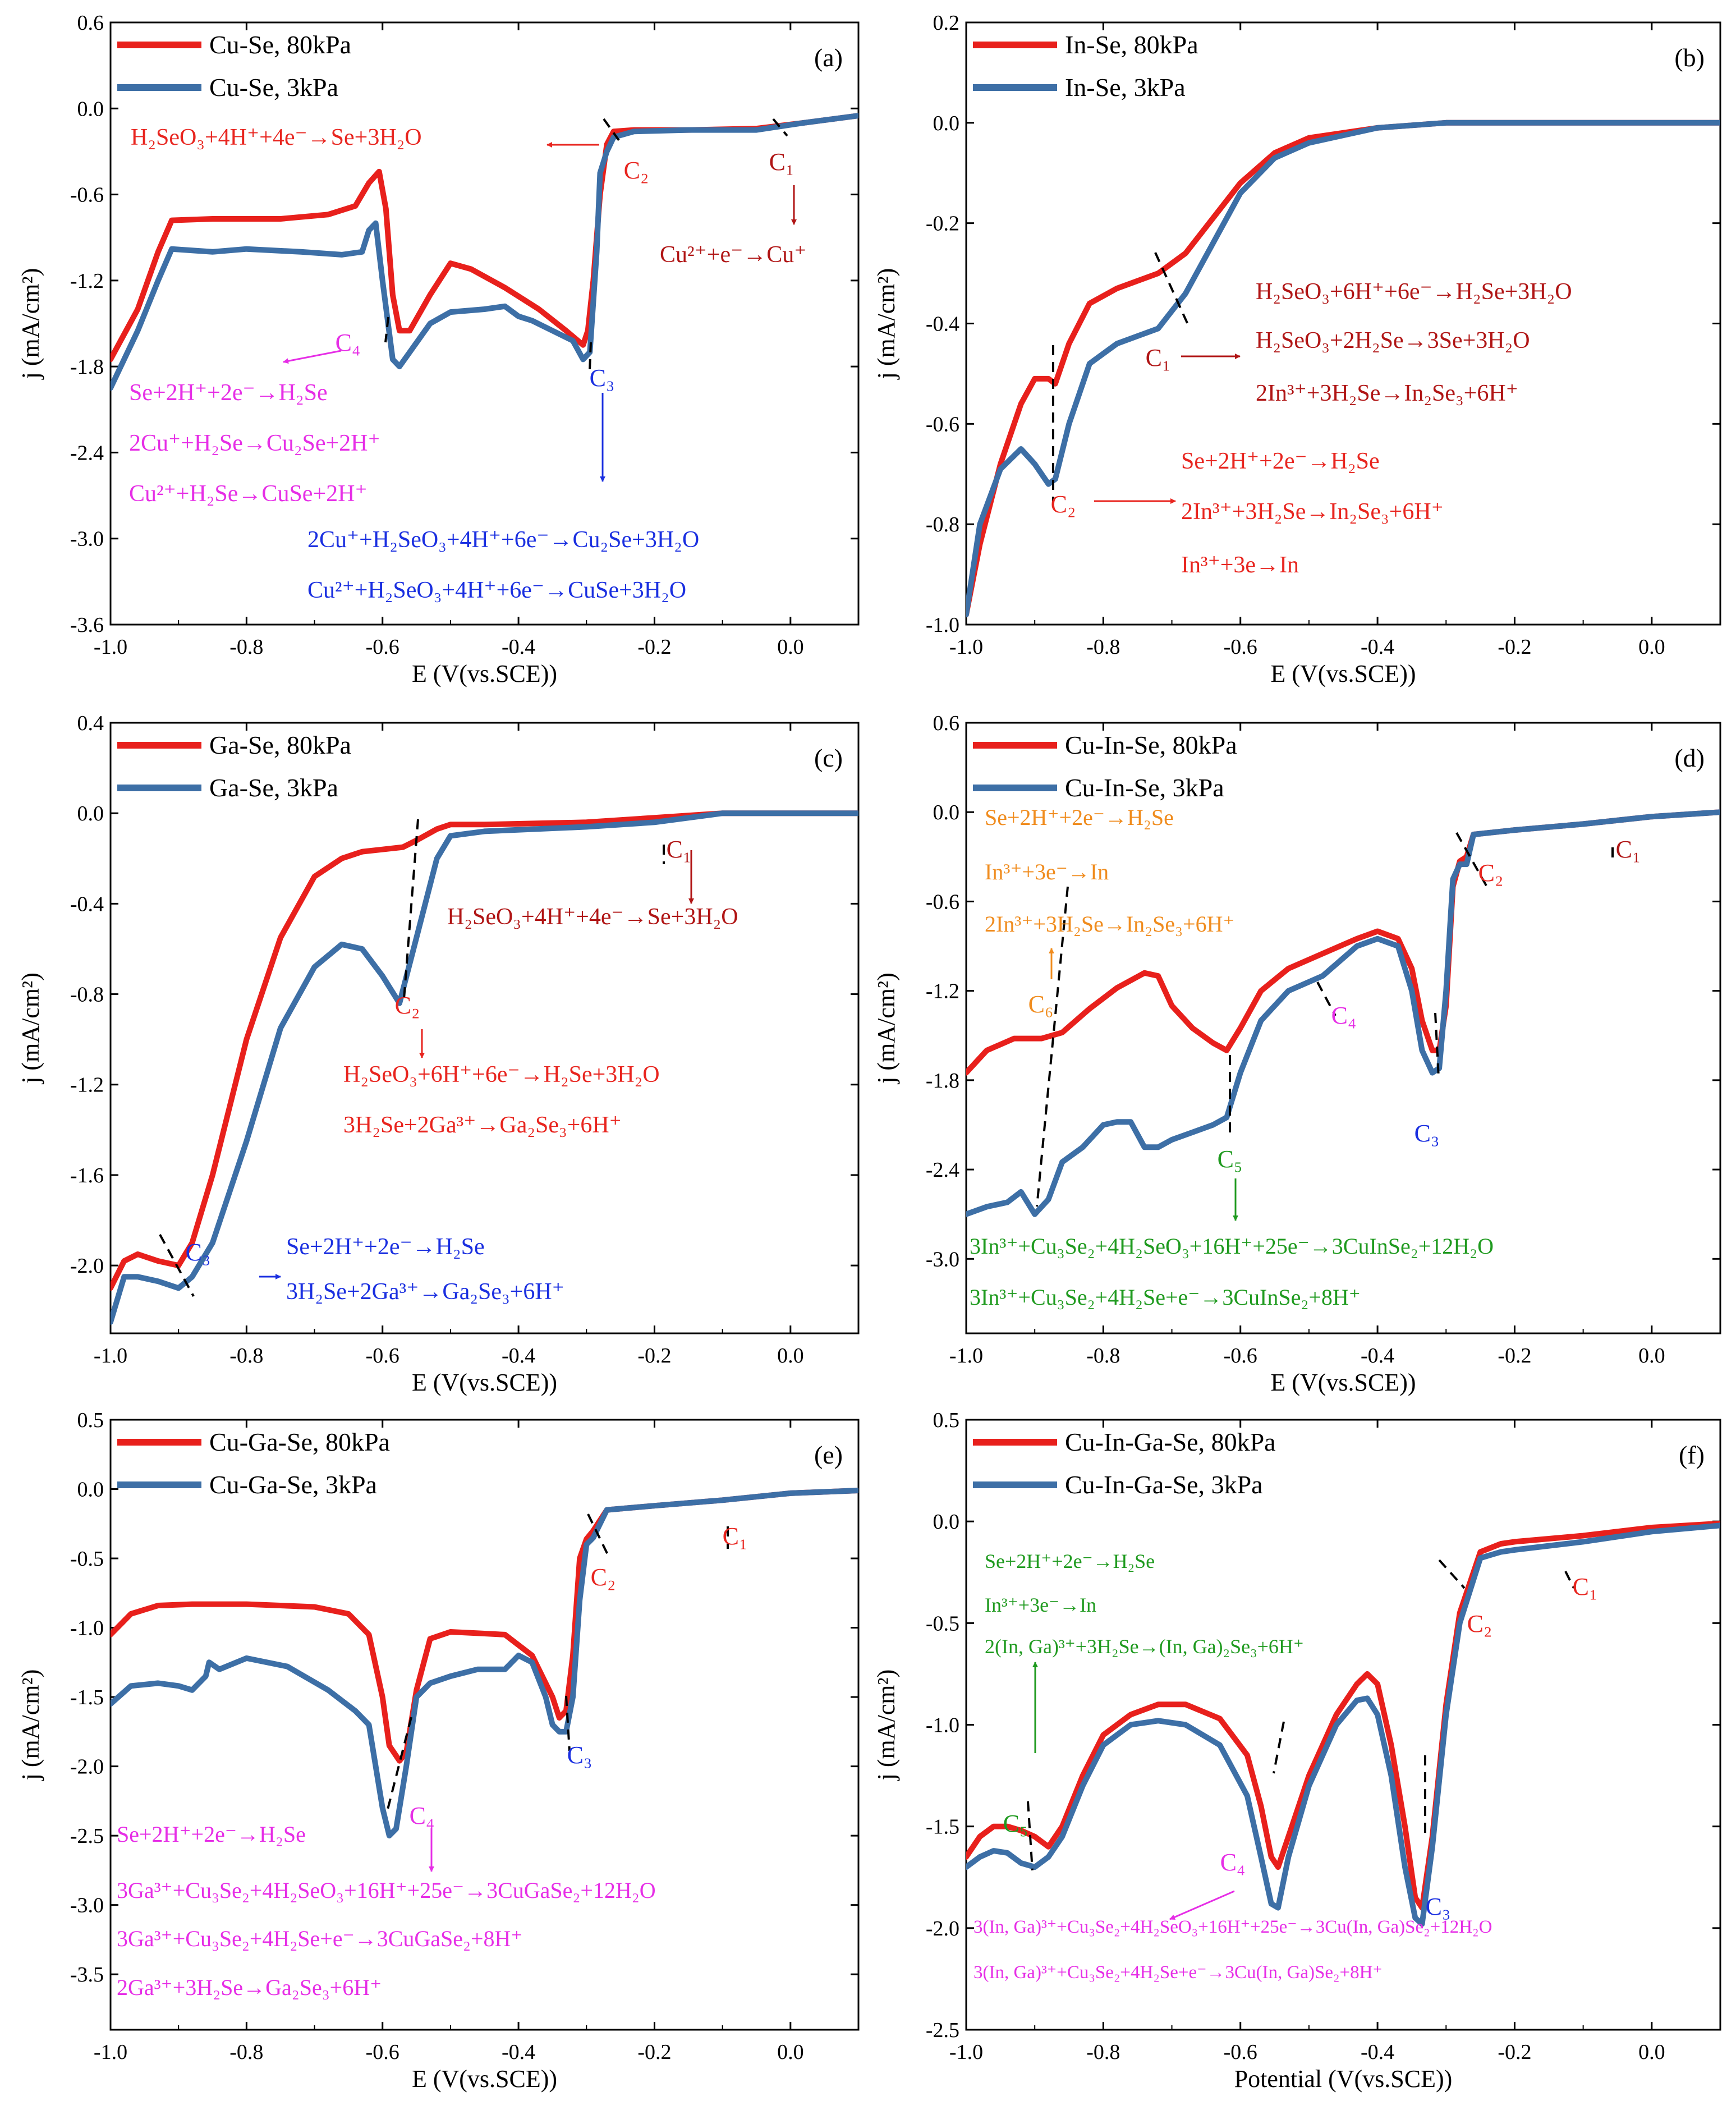 This screenshot has height=2110, width=1736. Describe the element at coordinates (1125, 87) in the screenshot. I see `legend-label: In-Se, 3kPa` at that location.